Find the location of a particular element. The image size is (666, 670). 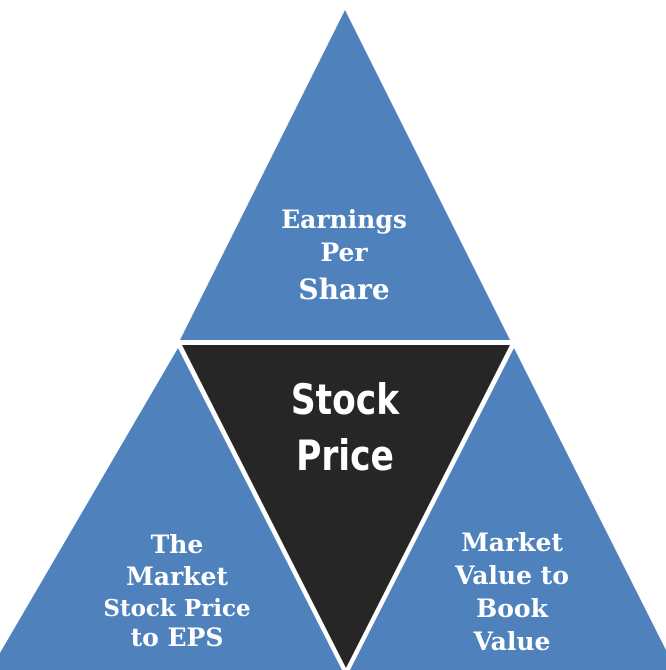

node-label: to EPS is located at coordinates (177, 637).